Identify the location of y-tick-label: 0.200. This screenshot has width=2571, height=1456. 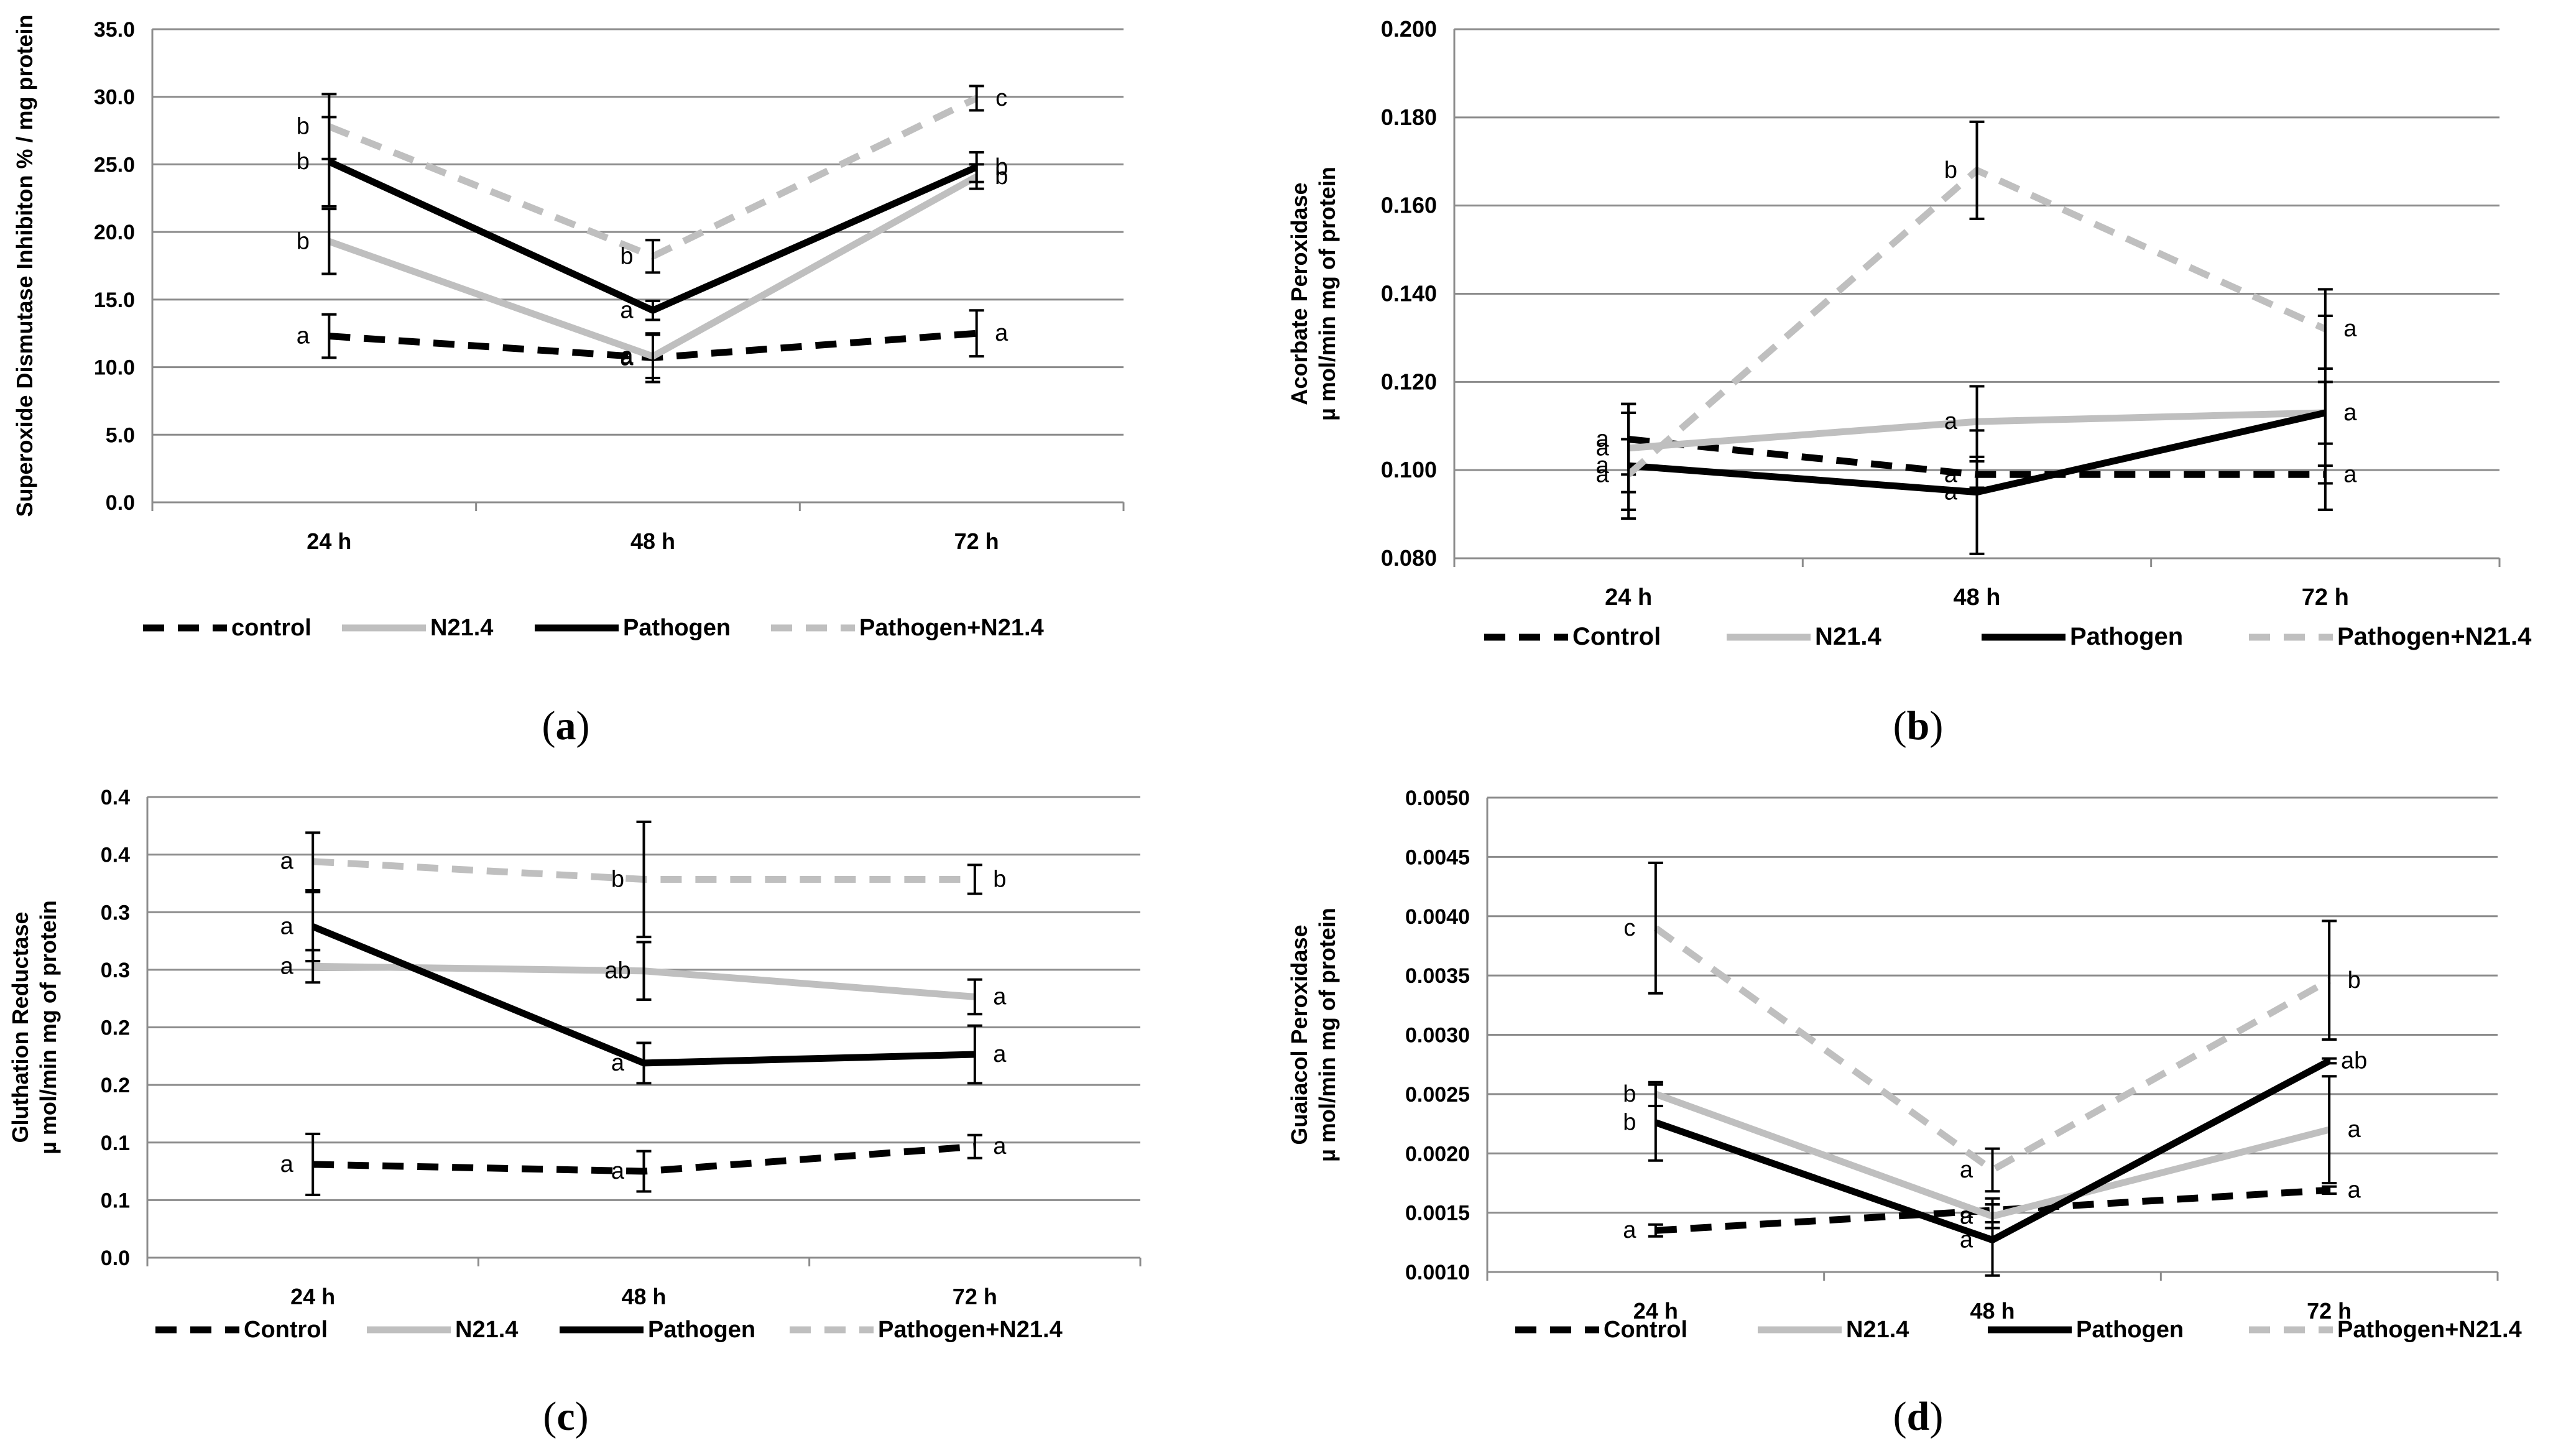
(1409, 29).